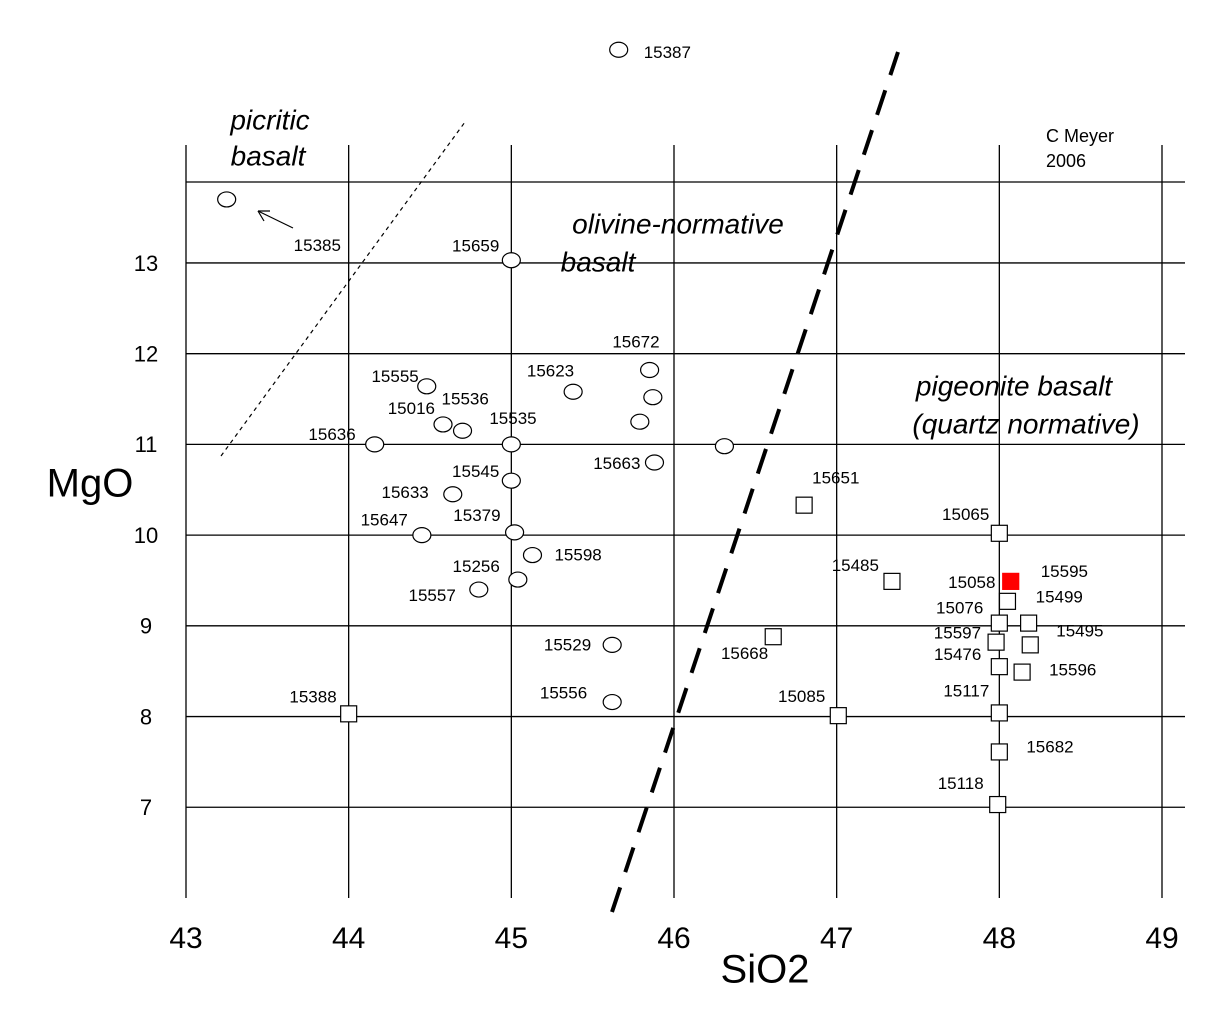 This screenshot has height=1023, width=1220. What do you see at coordinates (465, 398) in the screenshot?
I see `point-label: 15536` at bounding box center [465, 398].